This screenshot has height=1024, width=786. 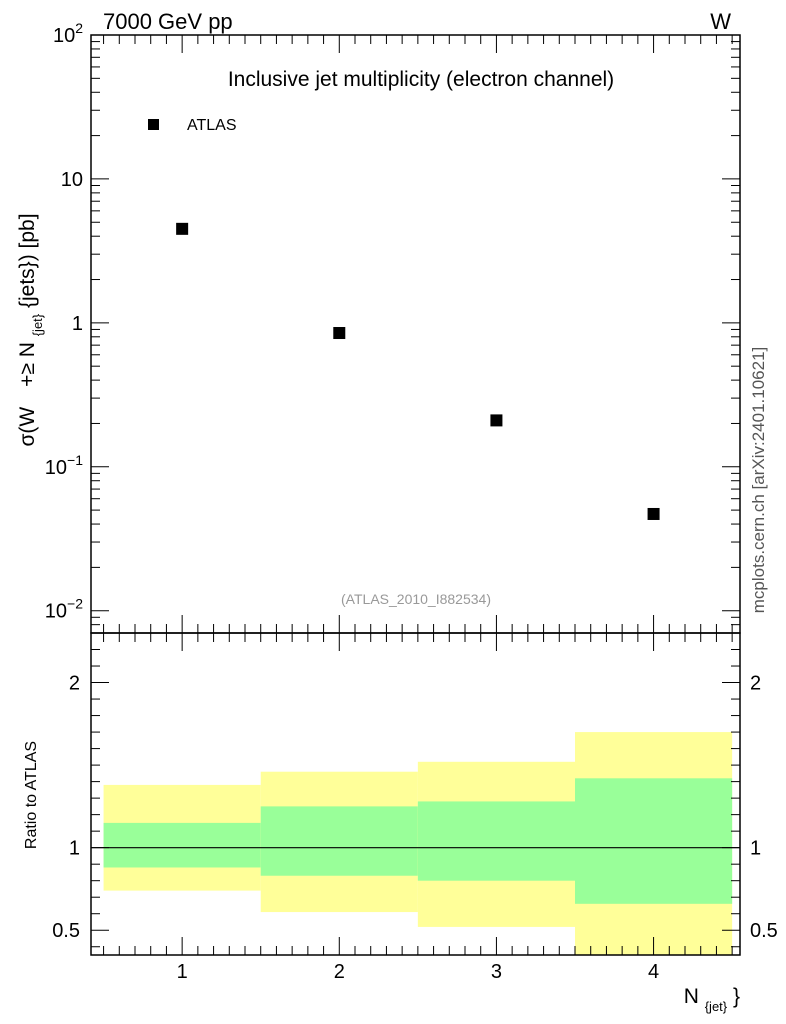 I want to click on energy-label: 7000 GeV pp, so click(x=168, y=21).